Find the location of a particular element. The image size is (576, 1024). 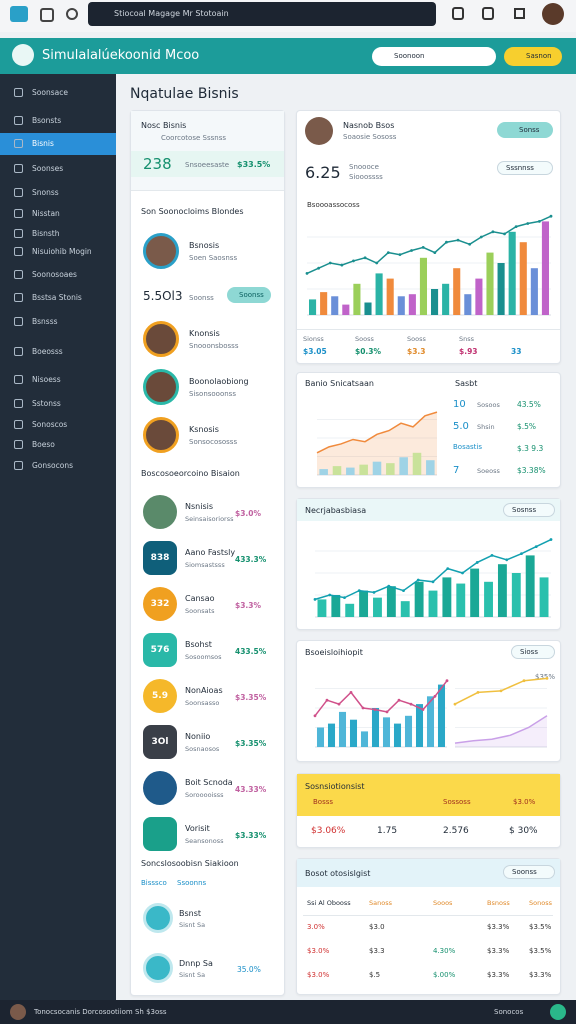

nav-item: Boeso is located at coordinates (43, 444).